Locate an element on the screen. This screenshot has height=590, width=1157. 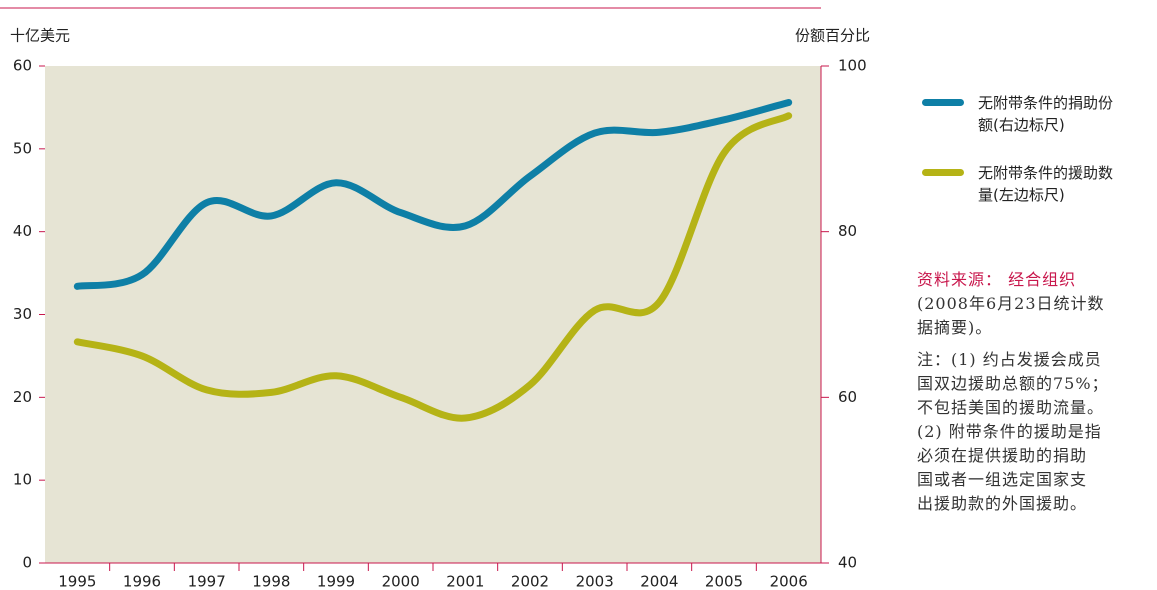
note-line: (2) 附带条件的援助是指 is located at coordinates (1009, 431).